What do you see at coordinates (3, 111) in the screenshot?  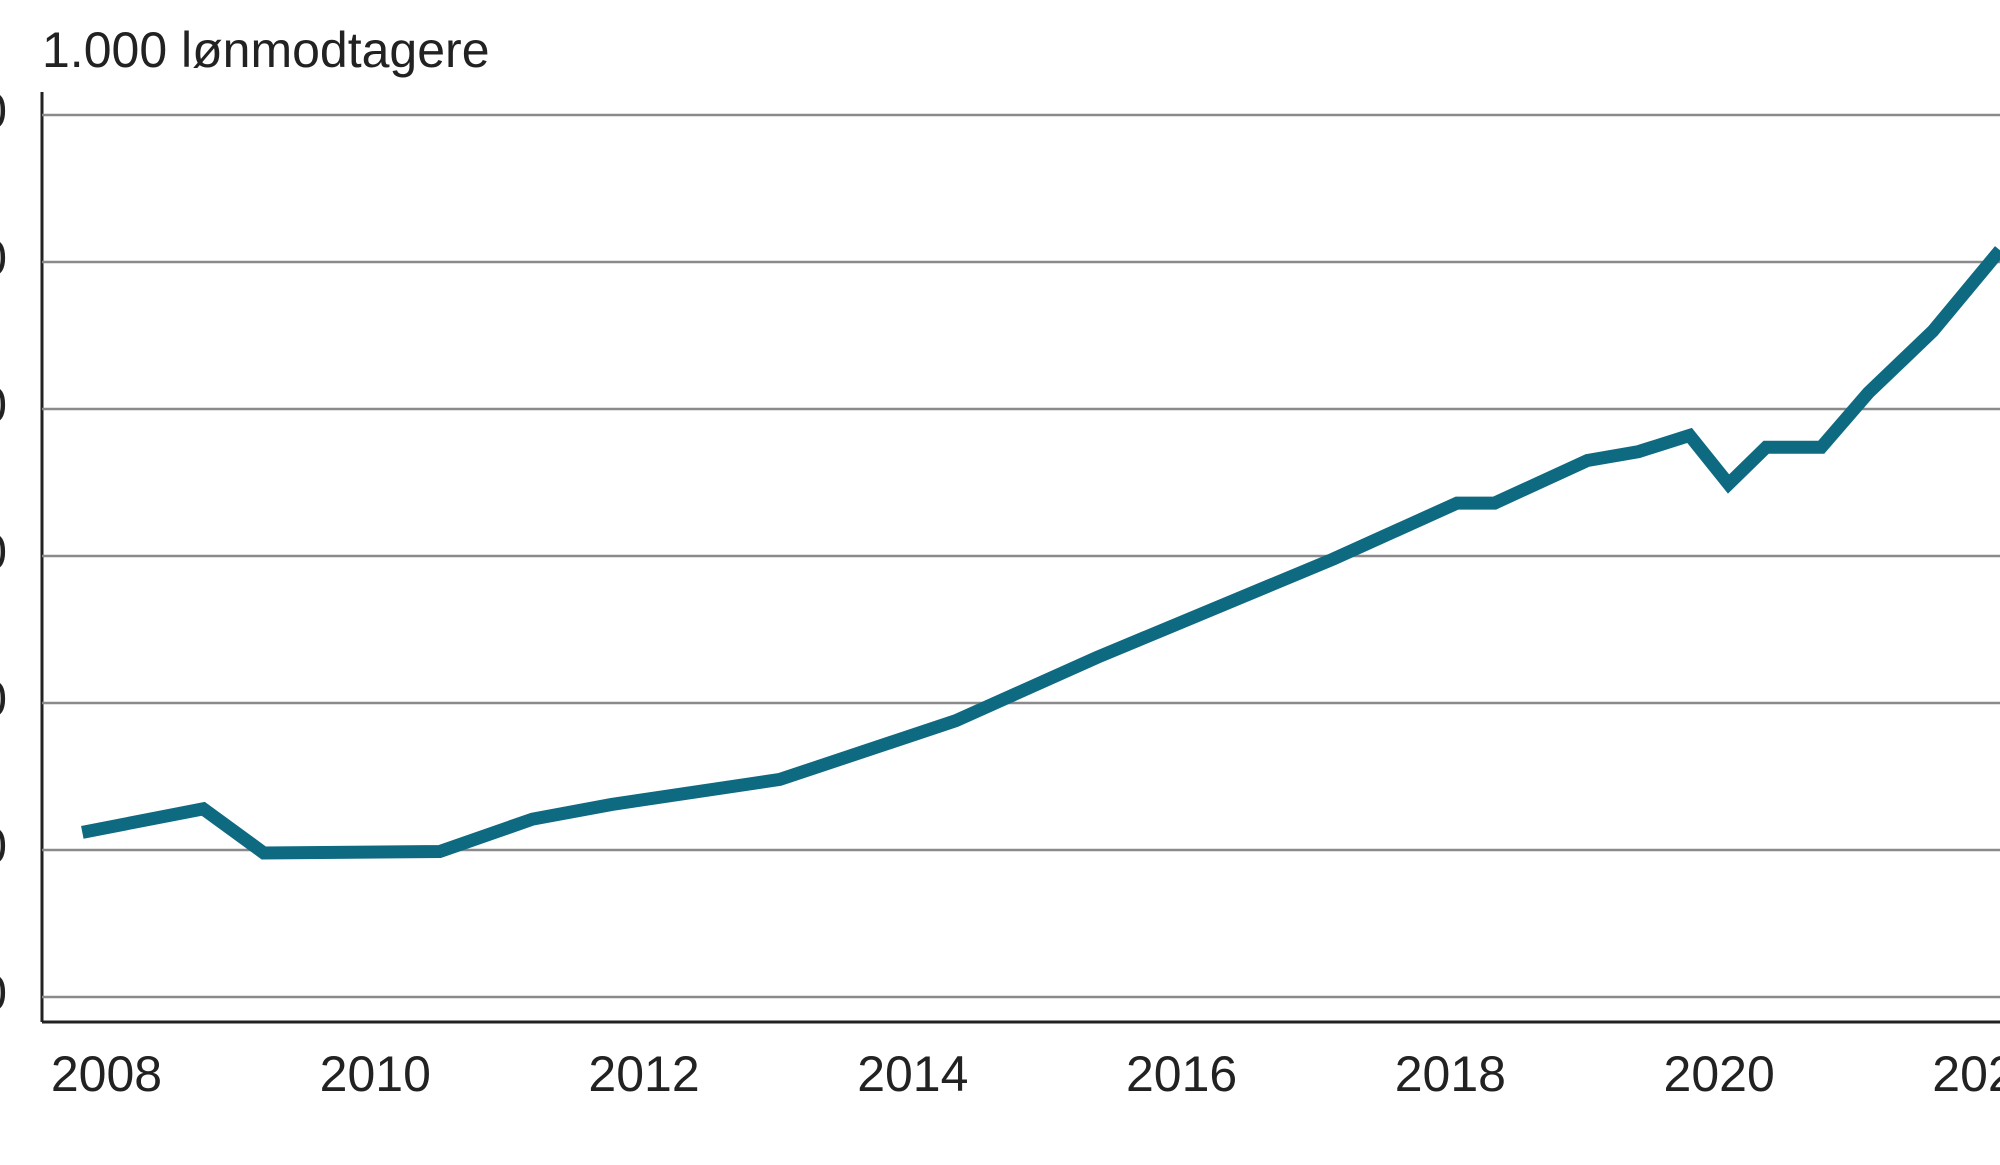 I see `y-tick-label: 3100` at bounding box center [3, 111].